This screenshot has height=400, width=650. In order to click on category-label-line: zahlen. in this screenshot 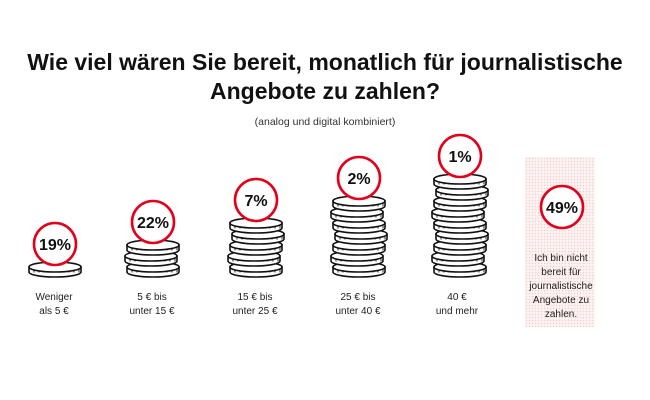, I will do `click(561, 314)`.